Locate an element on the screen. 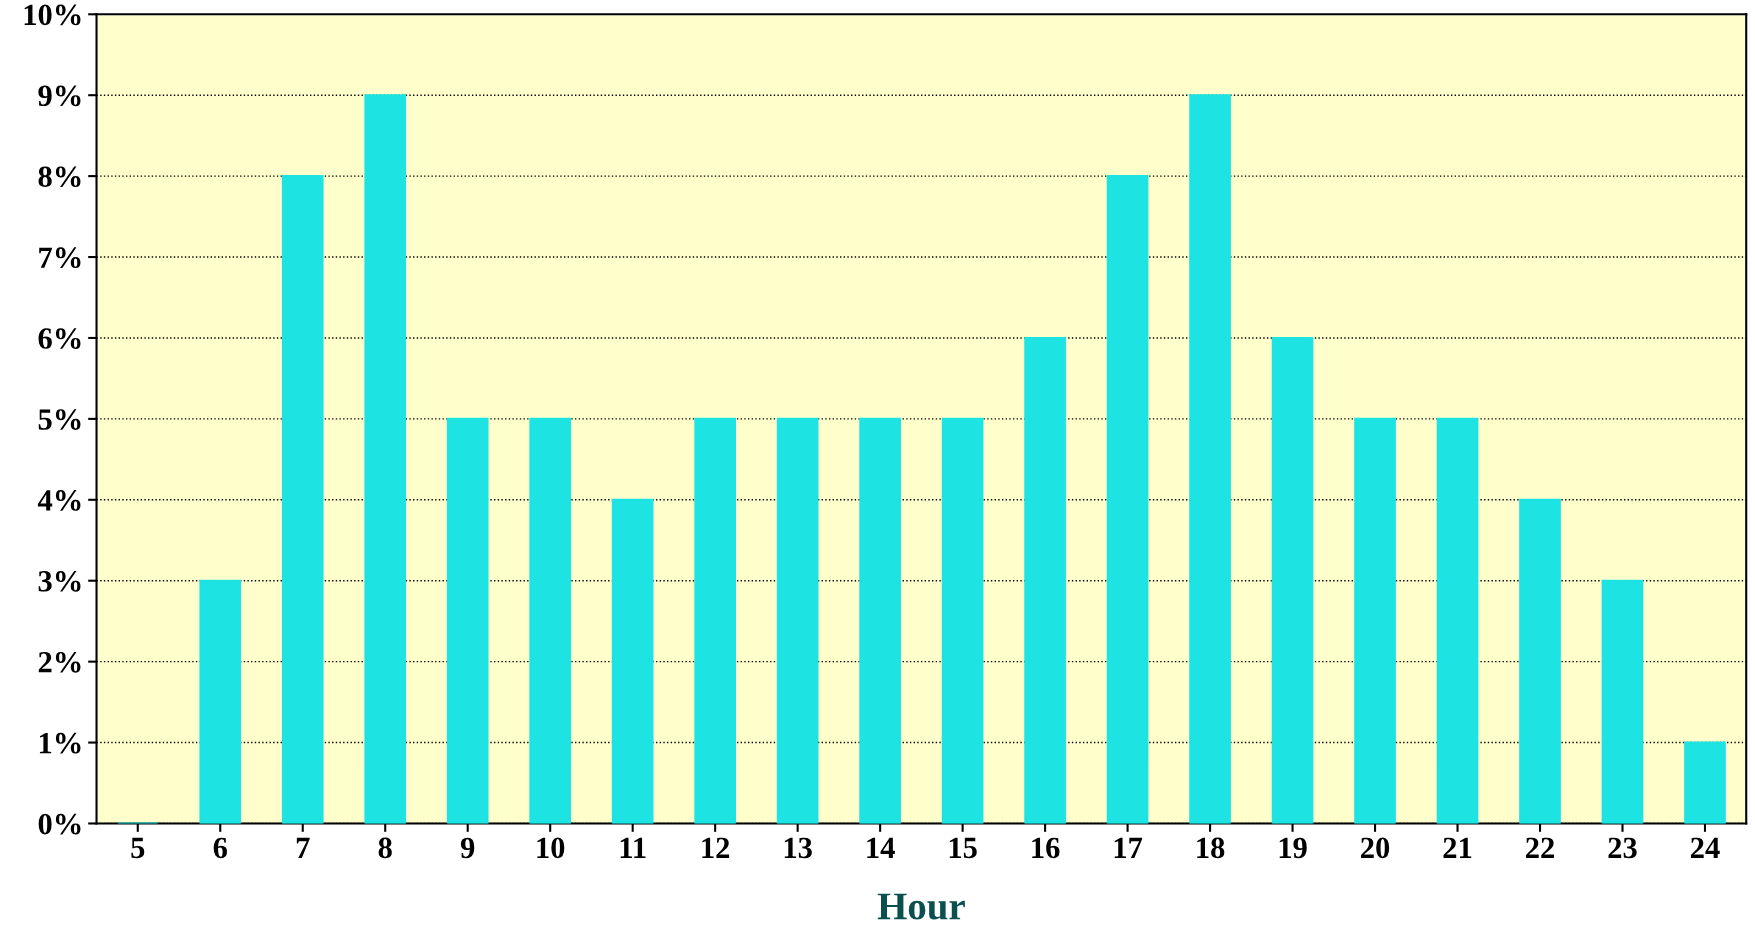 The height and width of the screenshot is (952, 1755). x-tick-label: 11 is located at coordinates (633, 847).